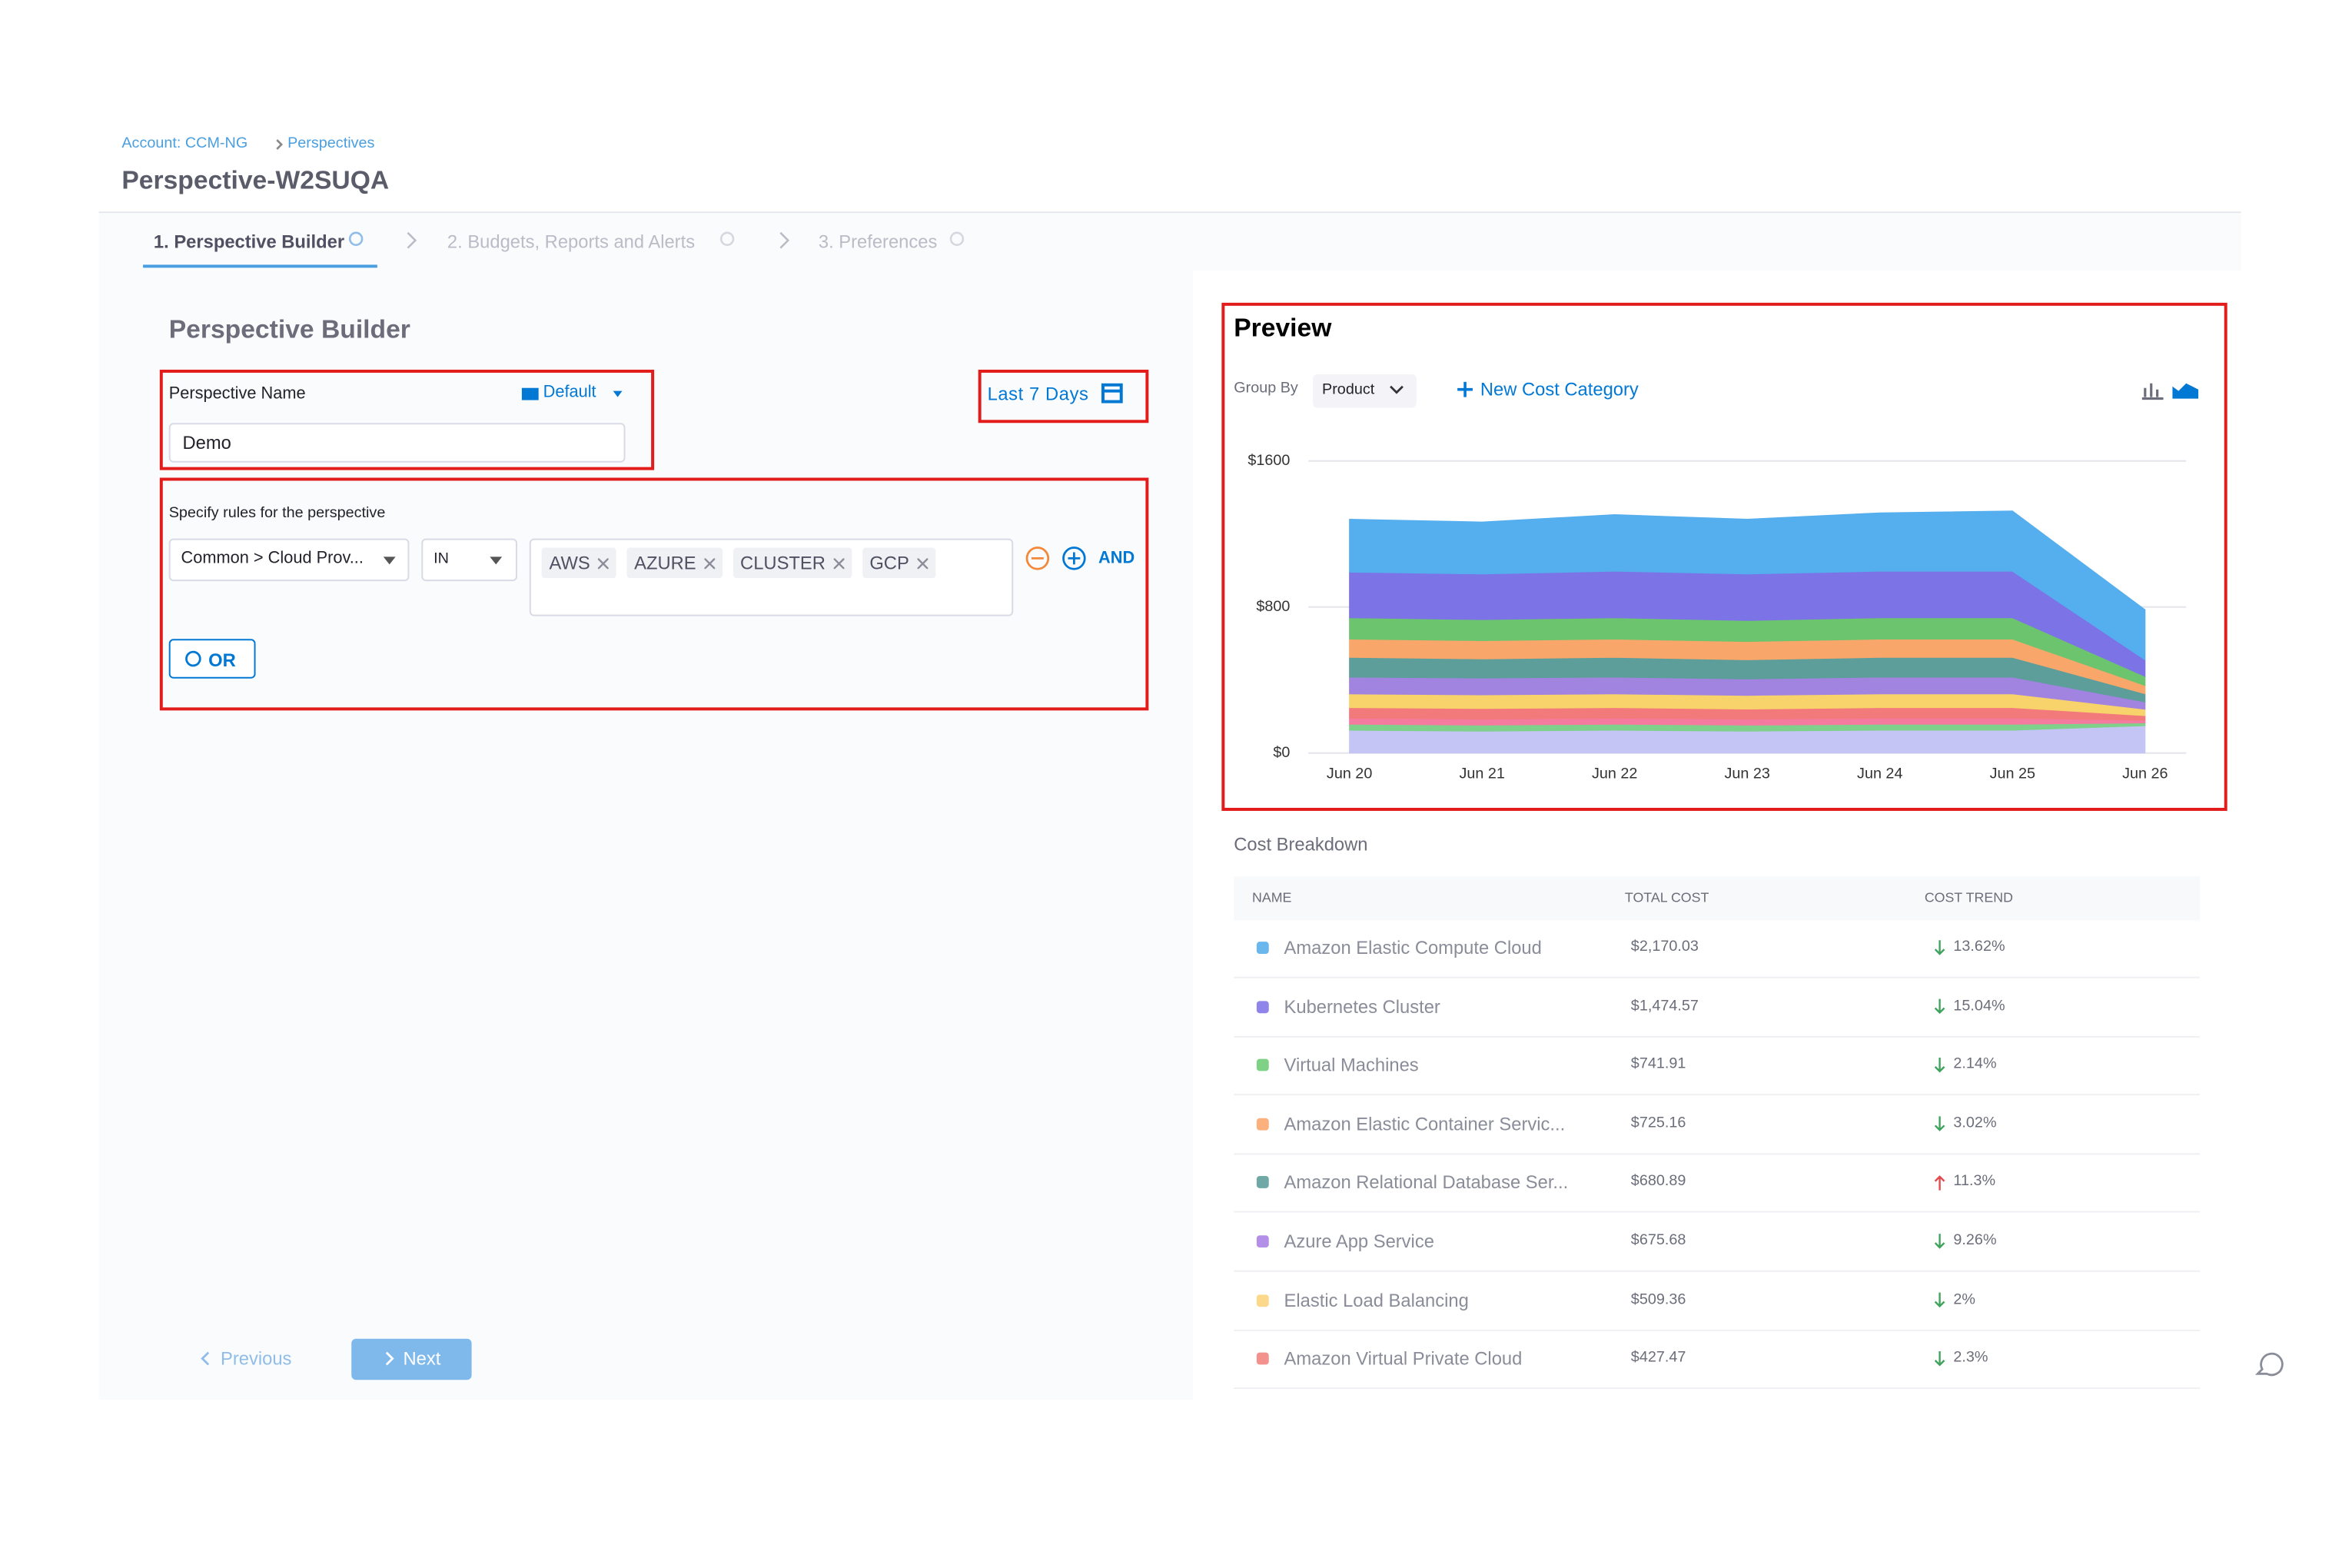  Describe the element at coordinates (1351, 1065) in the screenshot. I see `row-name: Virtual Machines` at that location.